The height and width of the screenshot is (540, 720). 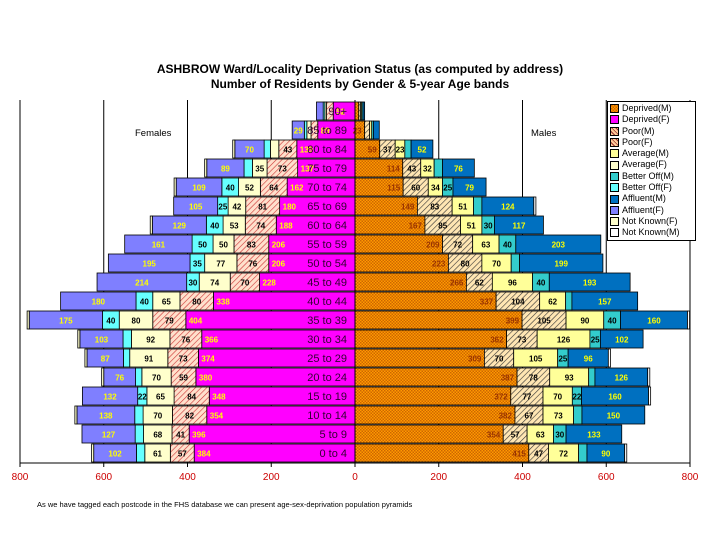 I want to click on data-label: 162, so click(x=297, y=188).